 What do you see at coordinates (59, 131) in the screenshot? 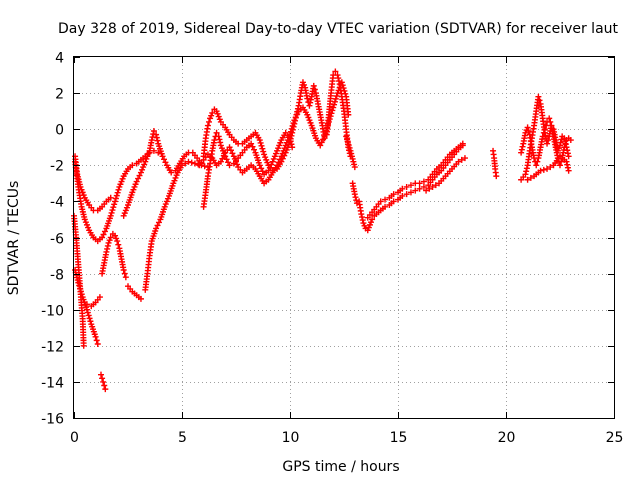
I see `y-tick-label: 0` at bounding box center [59, 131].